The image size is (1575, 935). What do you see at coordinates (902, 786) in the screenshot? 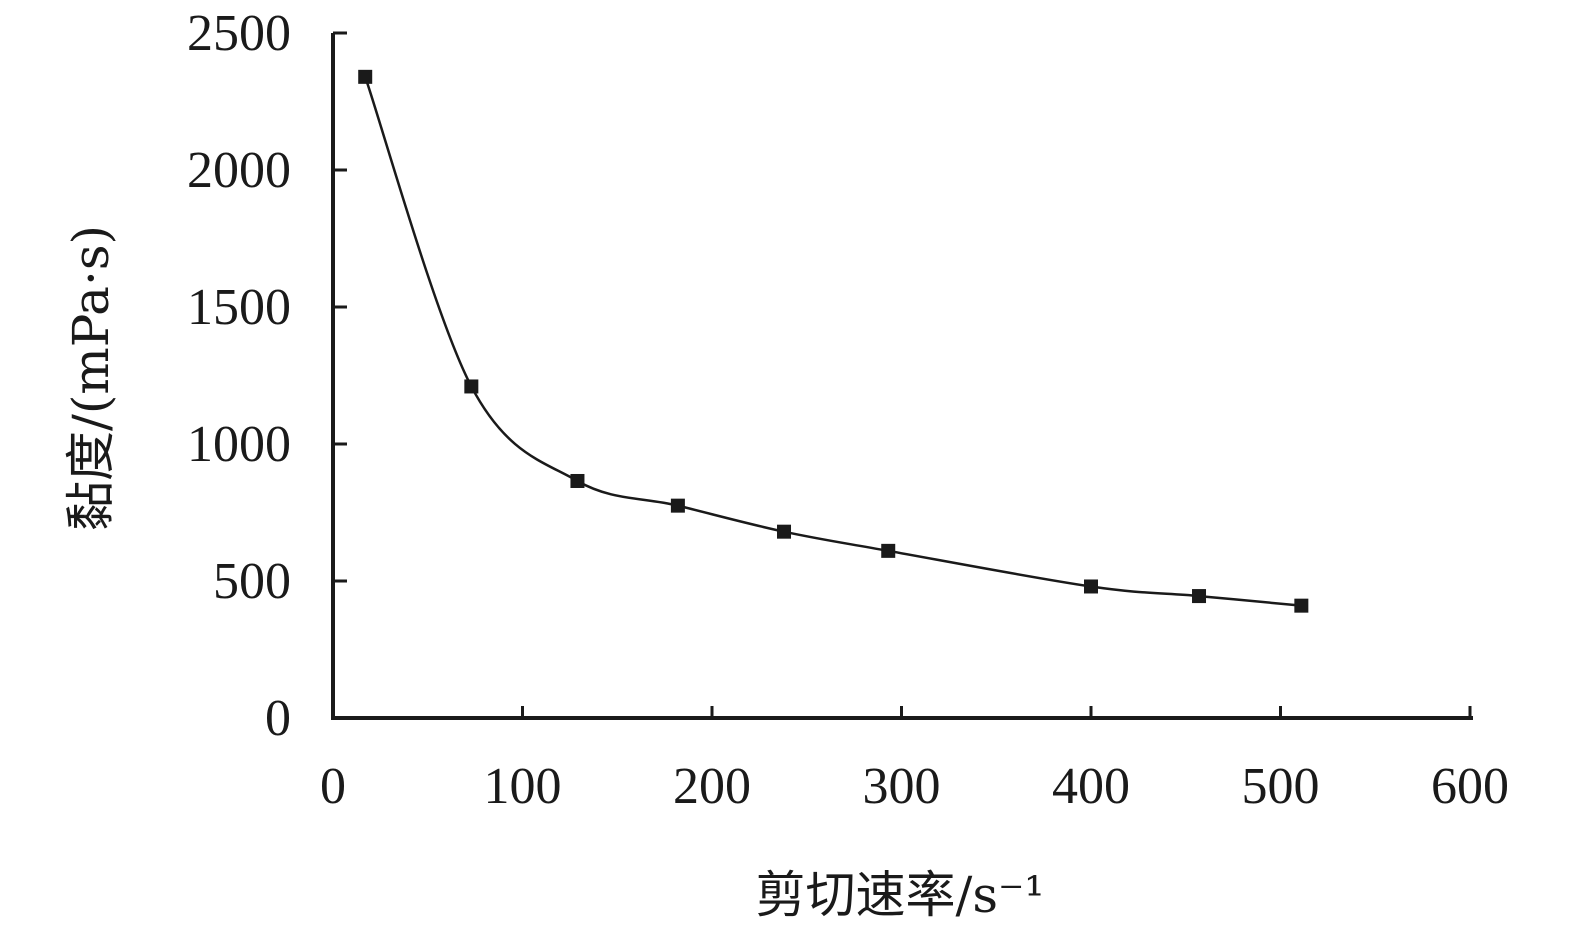
I see `x-tick-label: 300` at bounding box center [902, 786].